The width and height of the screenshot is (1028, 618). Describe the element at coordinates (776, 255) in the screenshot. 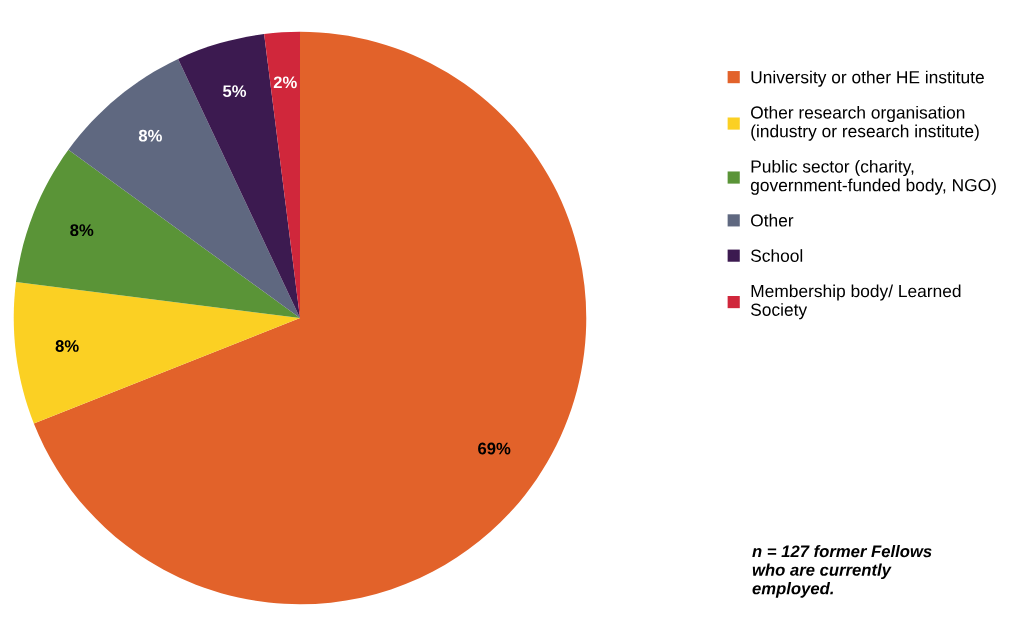

I see `legend-label: School` at that location.